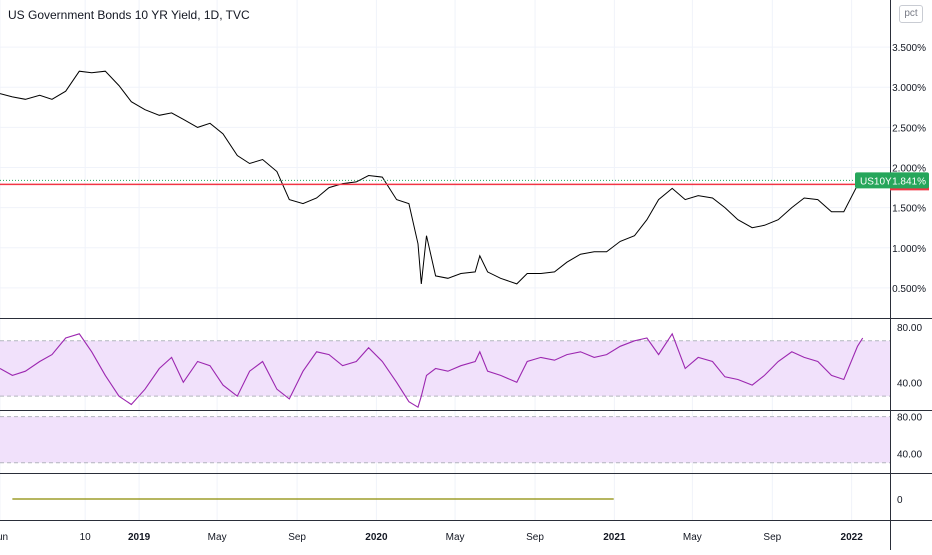 Image resolution: width=932 pixels, height=555 pixels. I want to click on price-badge: US10Y 1.841%, so click(892, 181).